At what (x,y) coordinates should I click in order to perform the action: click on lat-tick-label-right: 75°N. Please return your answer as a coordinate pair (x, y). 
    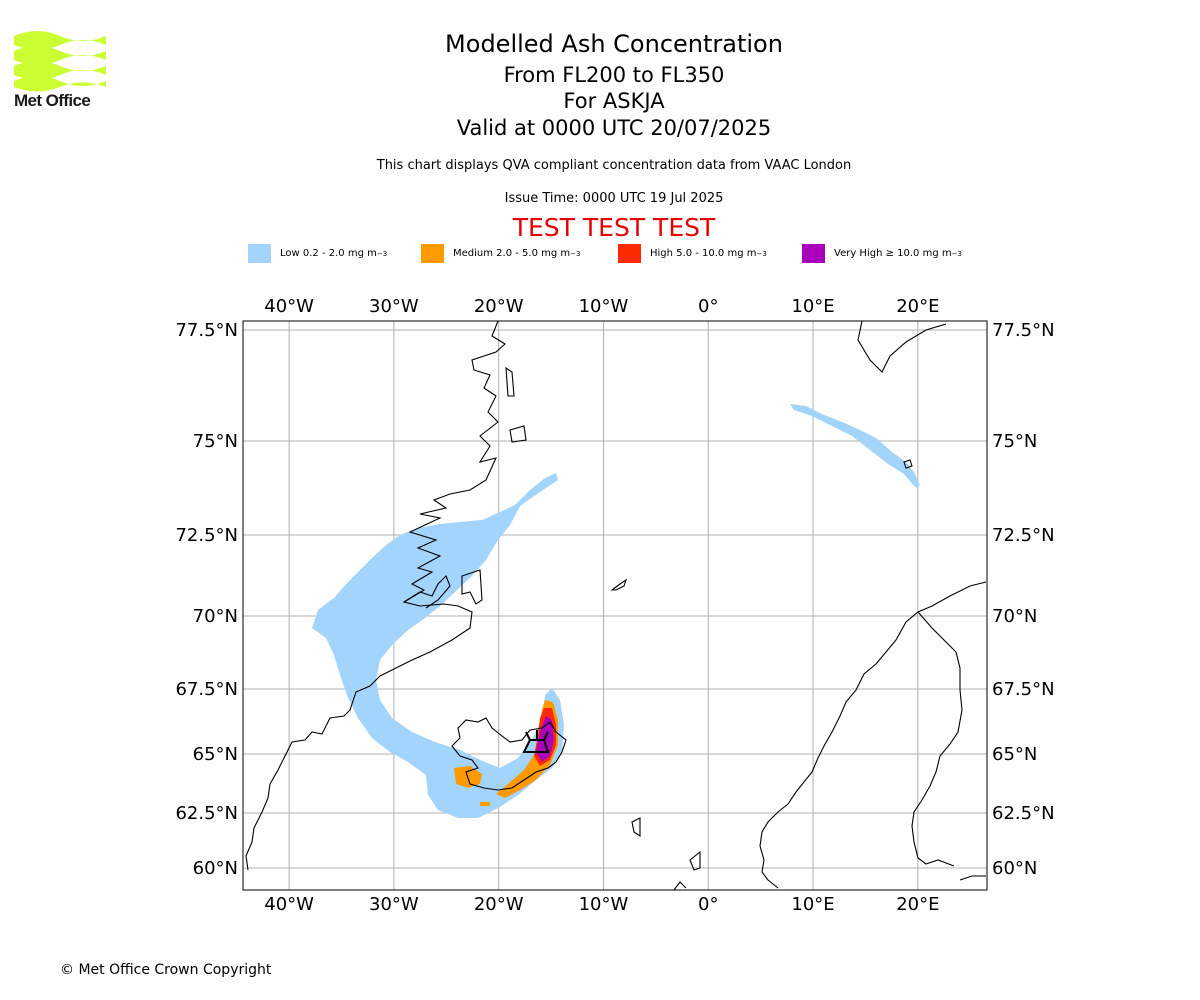
    Looking at the image, I should click on (1014, 441).